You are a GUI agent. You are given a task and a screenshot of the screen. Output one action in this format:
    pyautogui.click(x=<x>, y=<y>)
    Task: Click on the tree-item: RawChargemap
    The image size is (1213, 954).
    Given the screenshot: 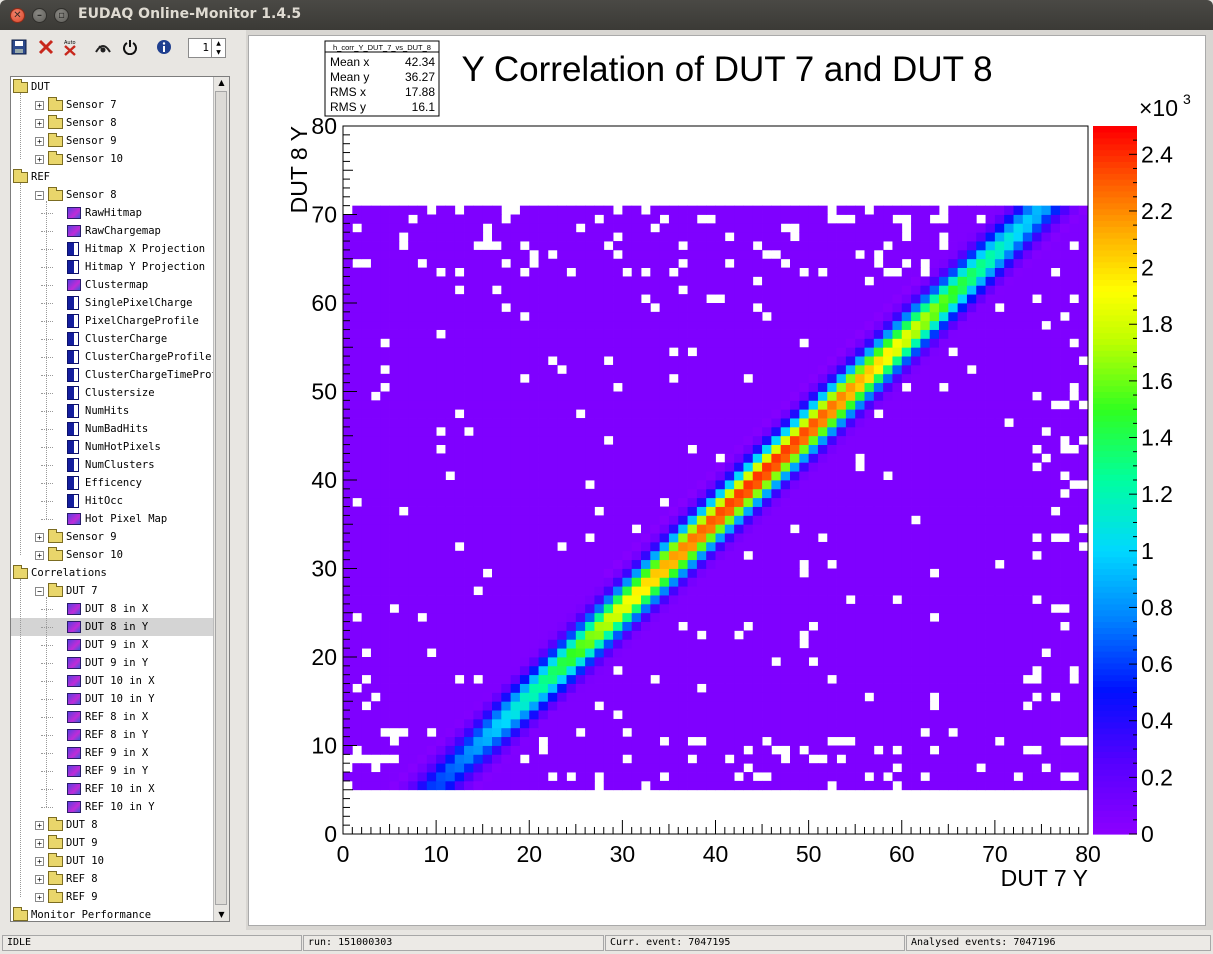 What is the action you would take?
    pyautogui.click(x=113, y=231)
    